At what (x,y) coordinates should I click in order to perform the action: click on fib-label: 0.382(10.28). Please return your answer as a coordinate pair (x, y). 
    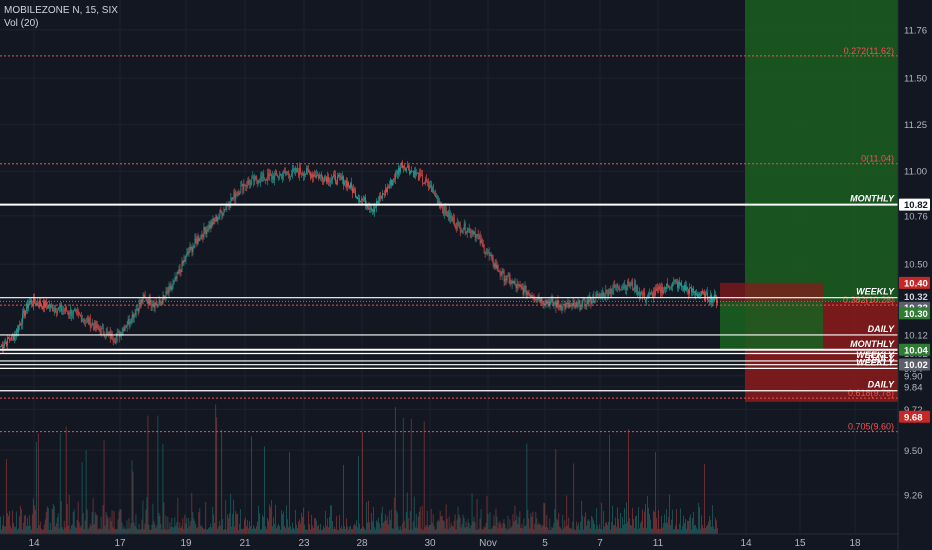
    Looking at the image, I should click on (868, 300).